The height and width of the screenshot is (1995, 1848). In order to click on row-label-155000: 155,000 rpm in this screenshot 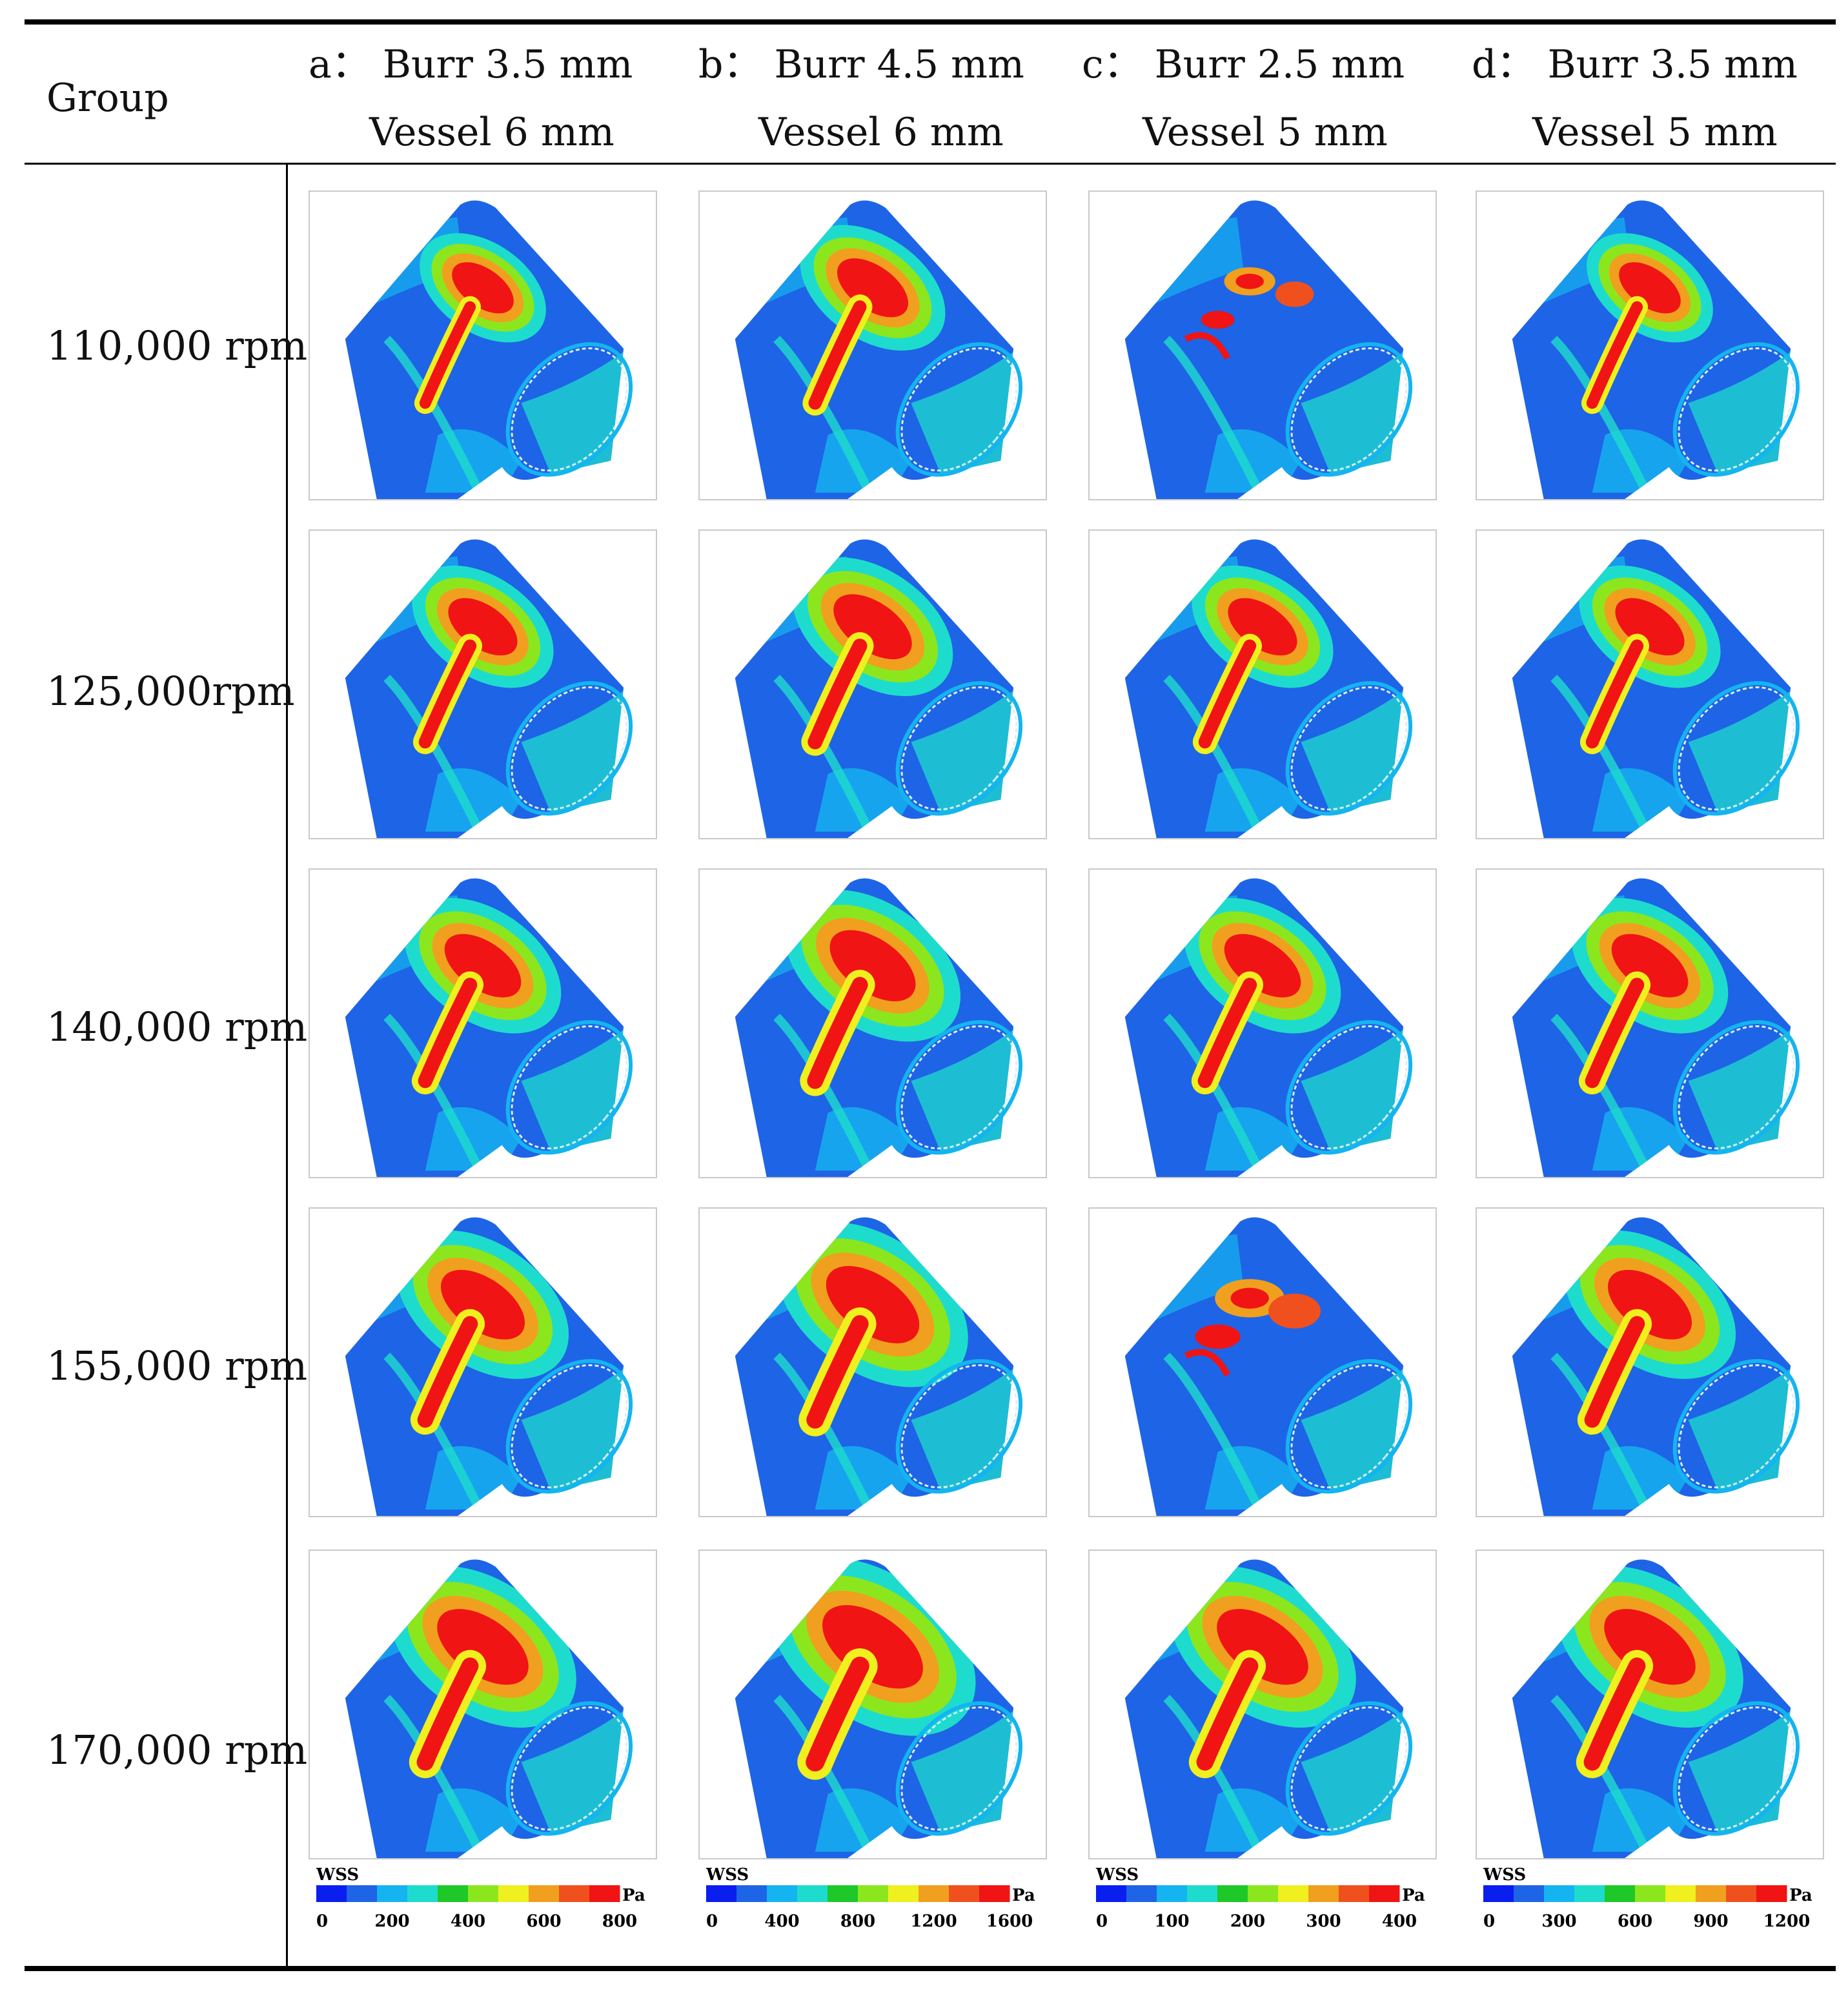, I will do `click(177, 1366)`.